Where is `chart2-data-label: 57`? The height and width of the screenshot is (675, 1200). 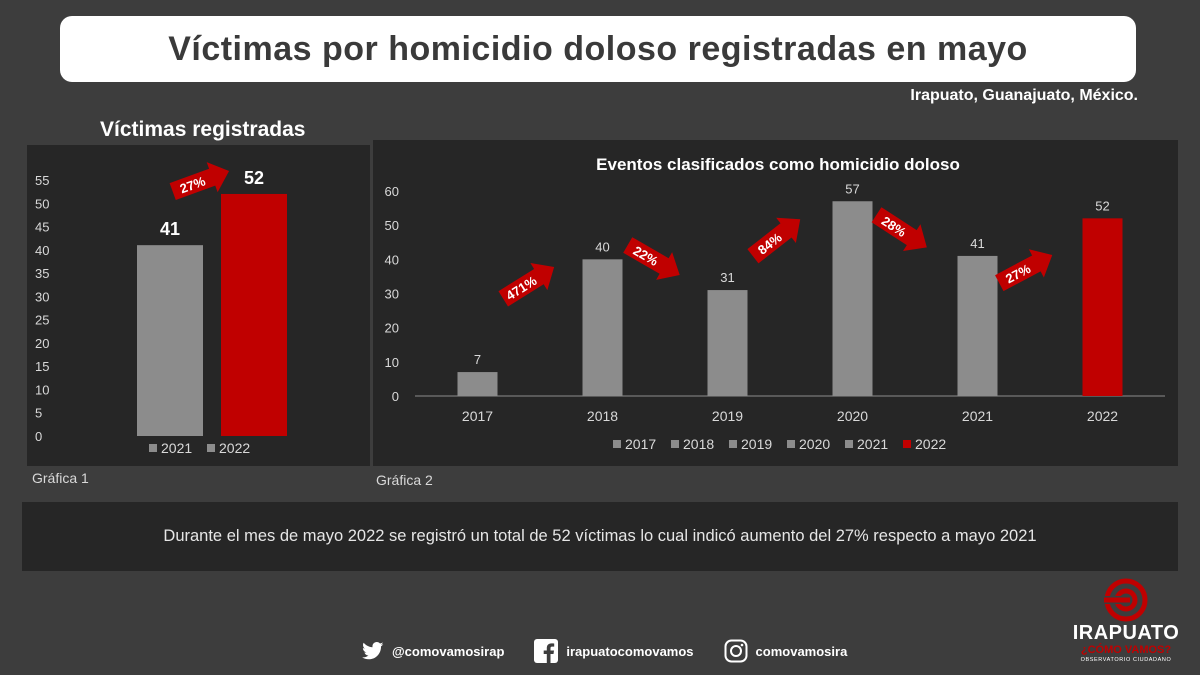 chart2-data-label: 57 is located at coordinates (852, 188).